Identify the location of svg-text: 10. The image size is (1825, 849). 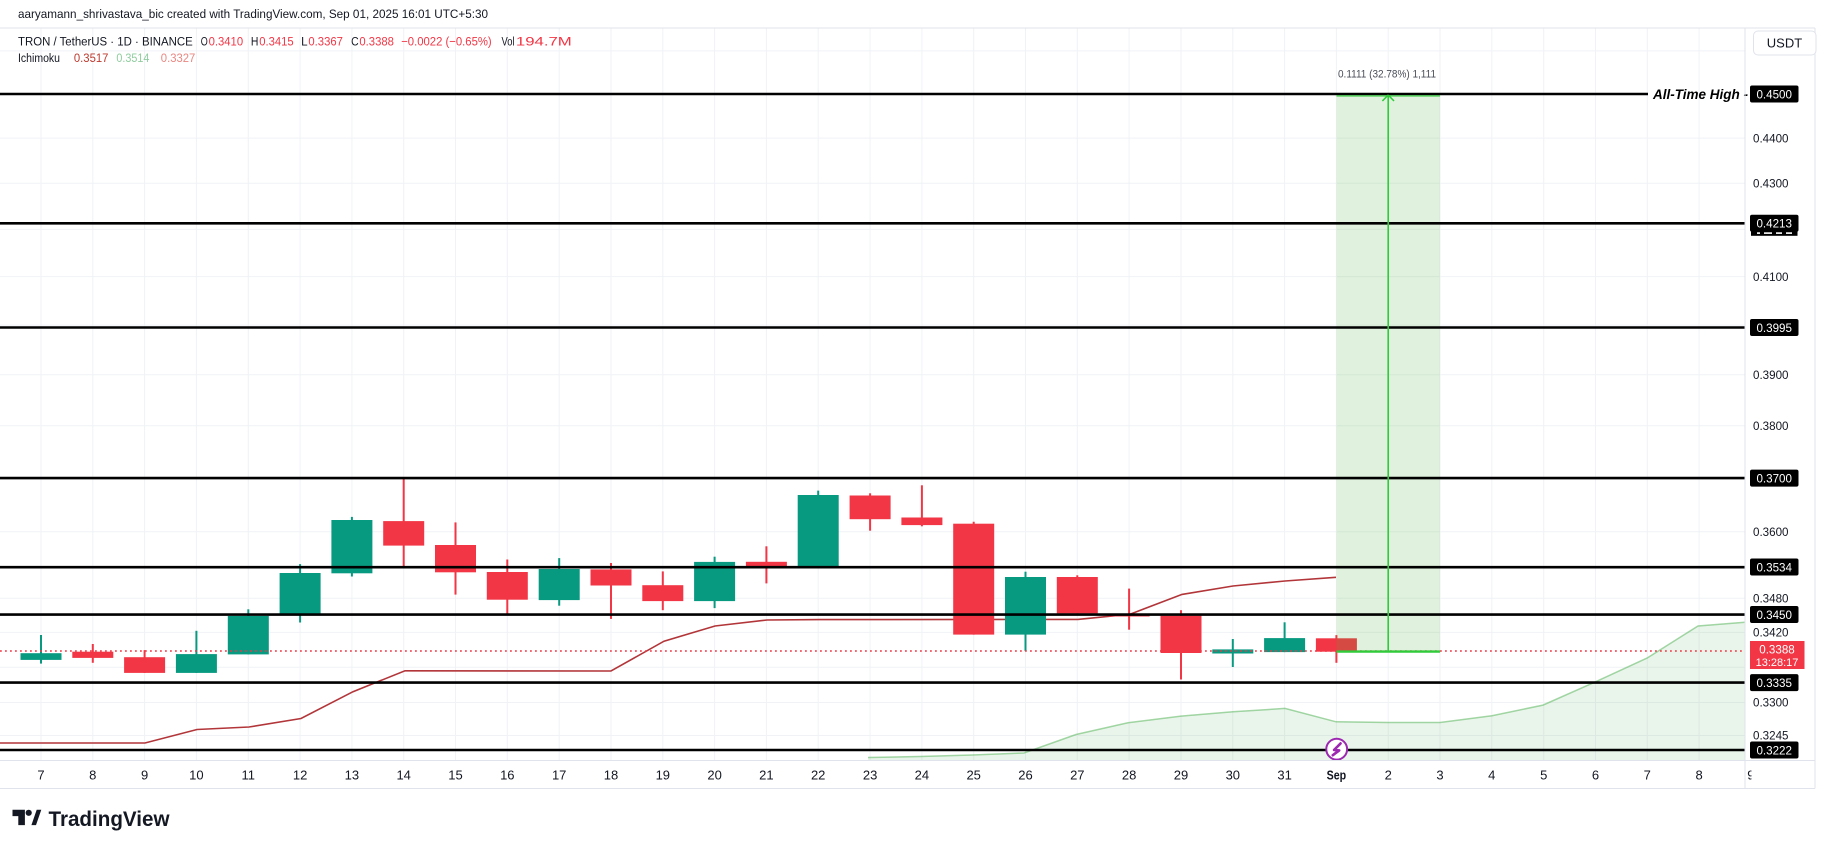
(196, 775).